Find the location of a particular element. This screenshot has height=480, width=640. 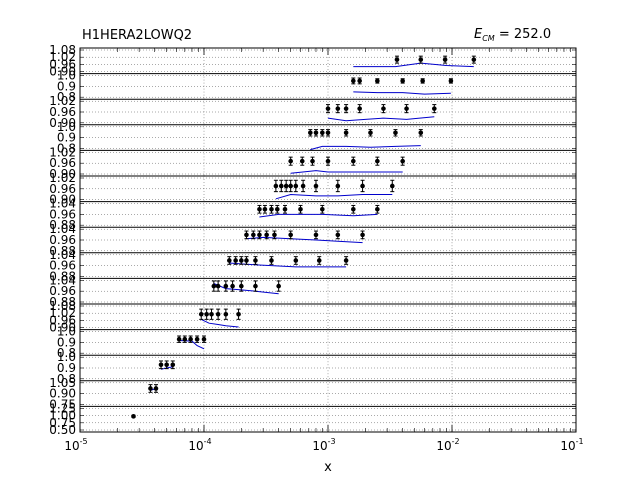

x-tick-label: 10⁻² is located at coordinates (447, 445).